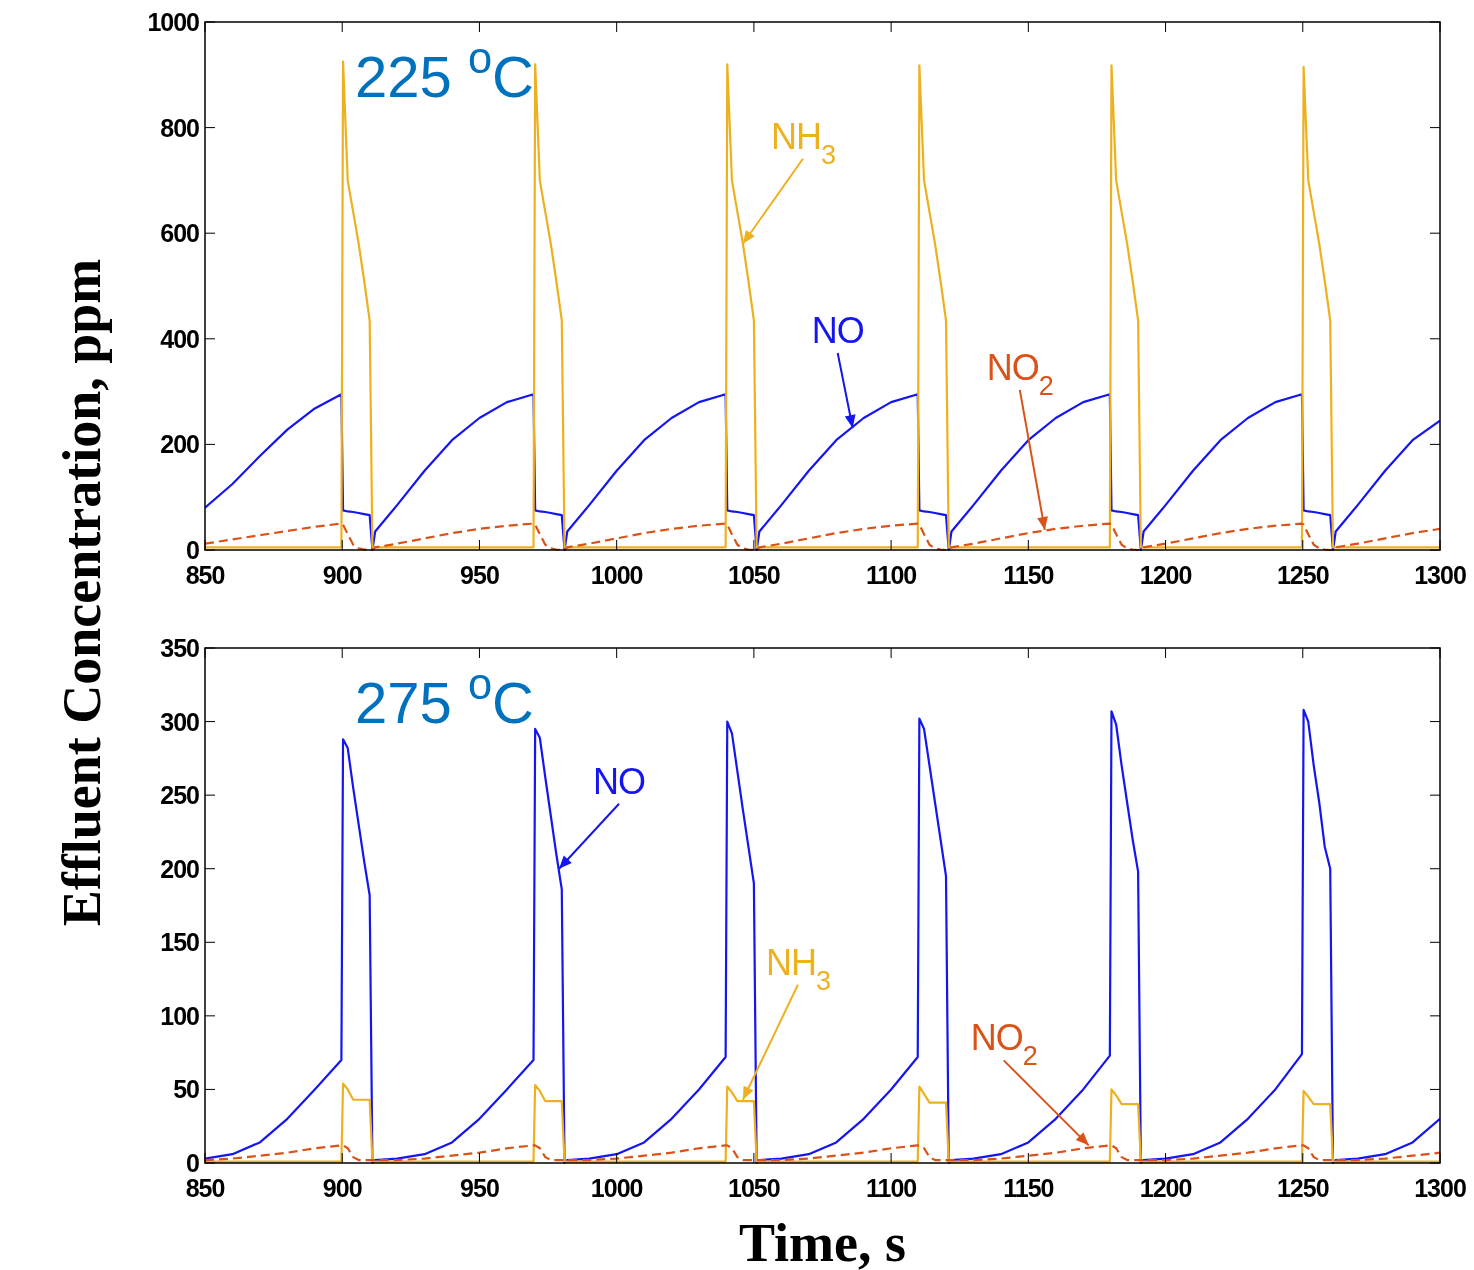 The image size is (1474, 1270). I want to click on y-tick-label: 800, so click(180, 127).